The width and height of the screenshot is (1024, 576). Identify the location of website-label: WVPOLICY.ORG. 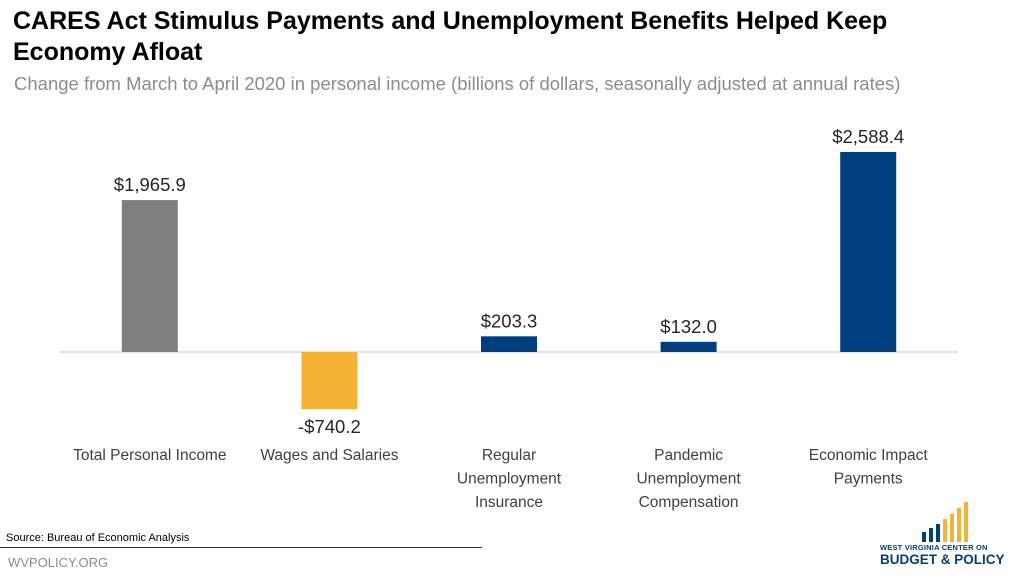
(58, 562).